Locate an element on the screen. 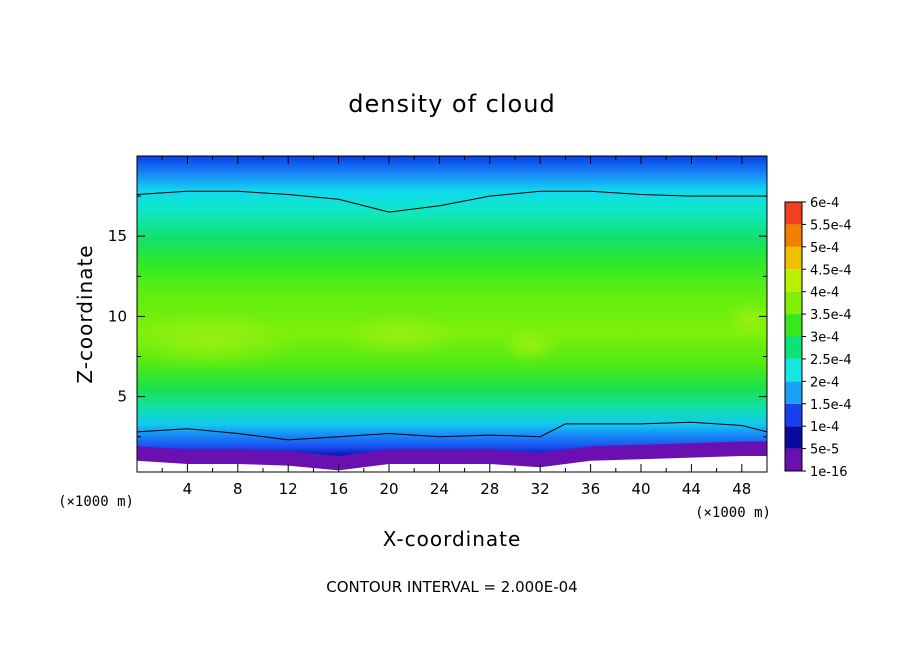 The width and height of the screenshot is (904, 654). colorbar-label: 4e-4 is located at coordinates (824, 293).